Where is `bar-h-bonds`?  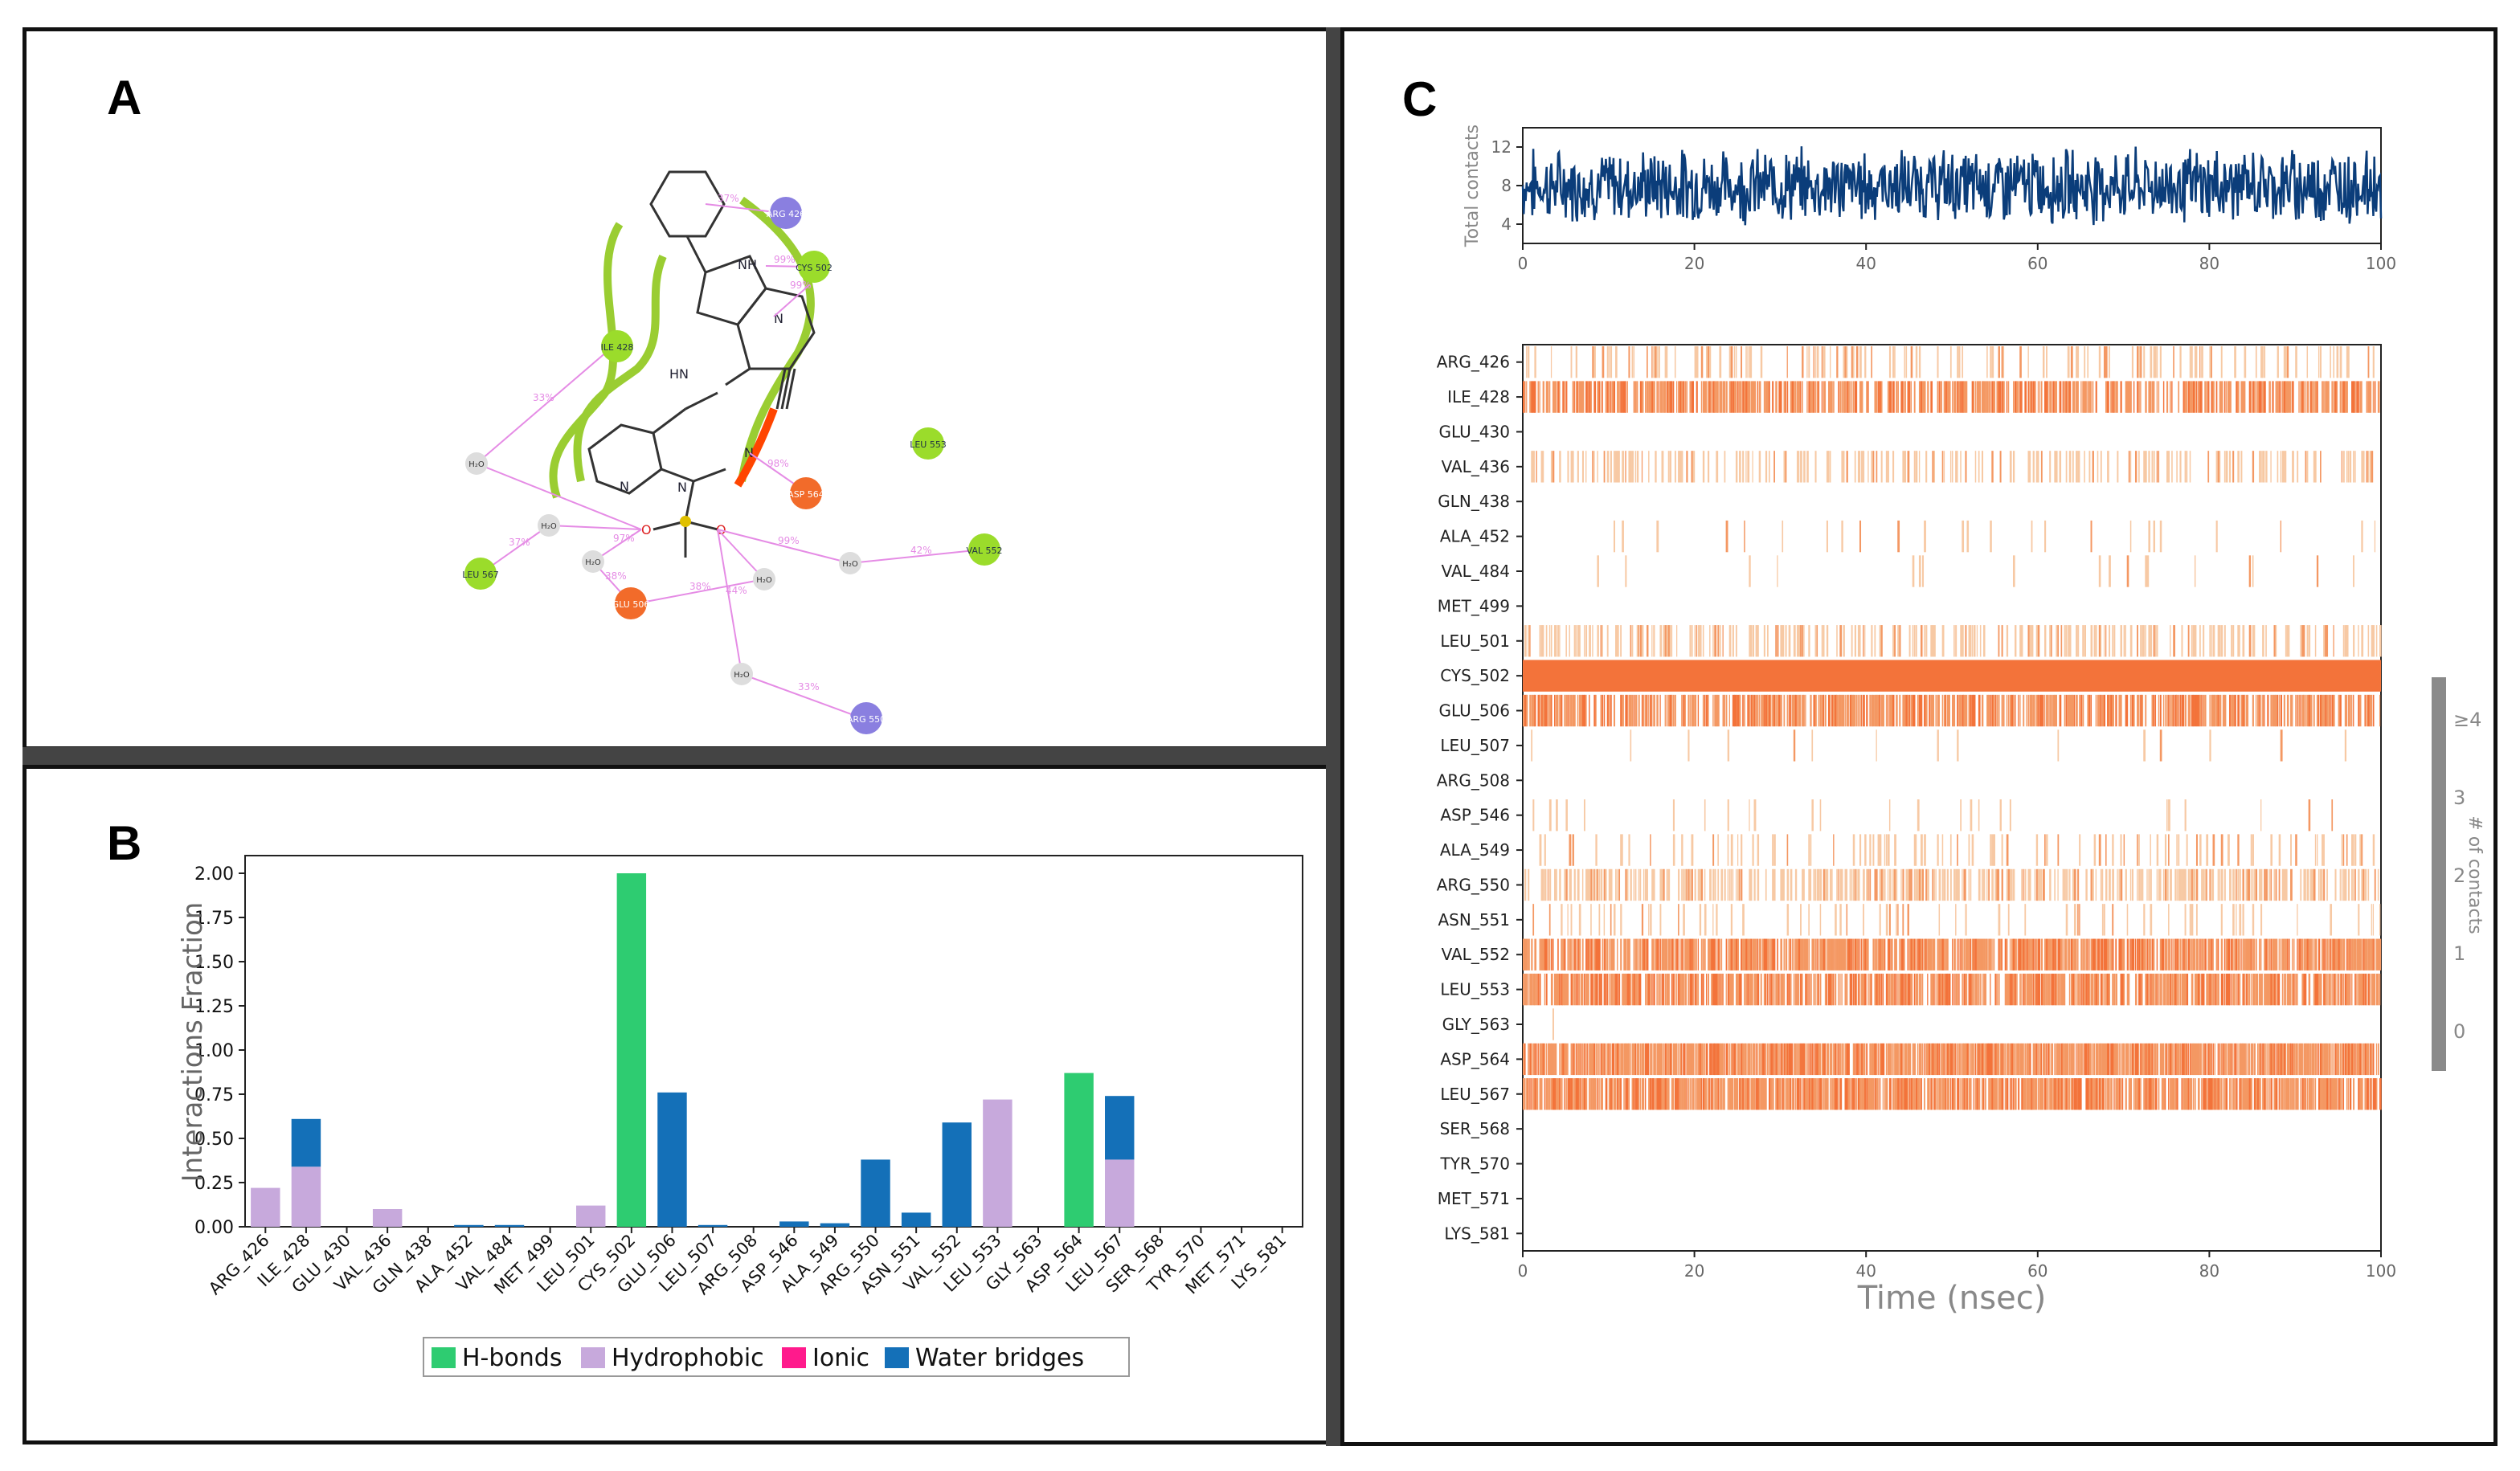
bar-h-bonds is located at coordinates (631, 1050).